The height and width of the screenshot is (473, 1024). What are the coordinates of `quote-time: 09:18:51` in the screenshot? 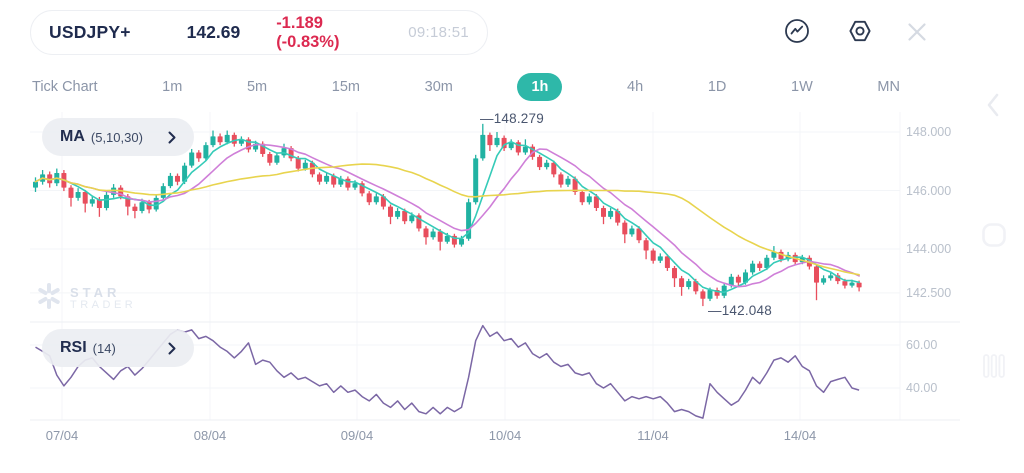 It's located at (438, 32).